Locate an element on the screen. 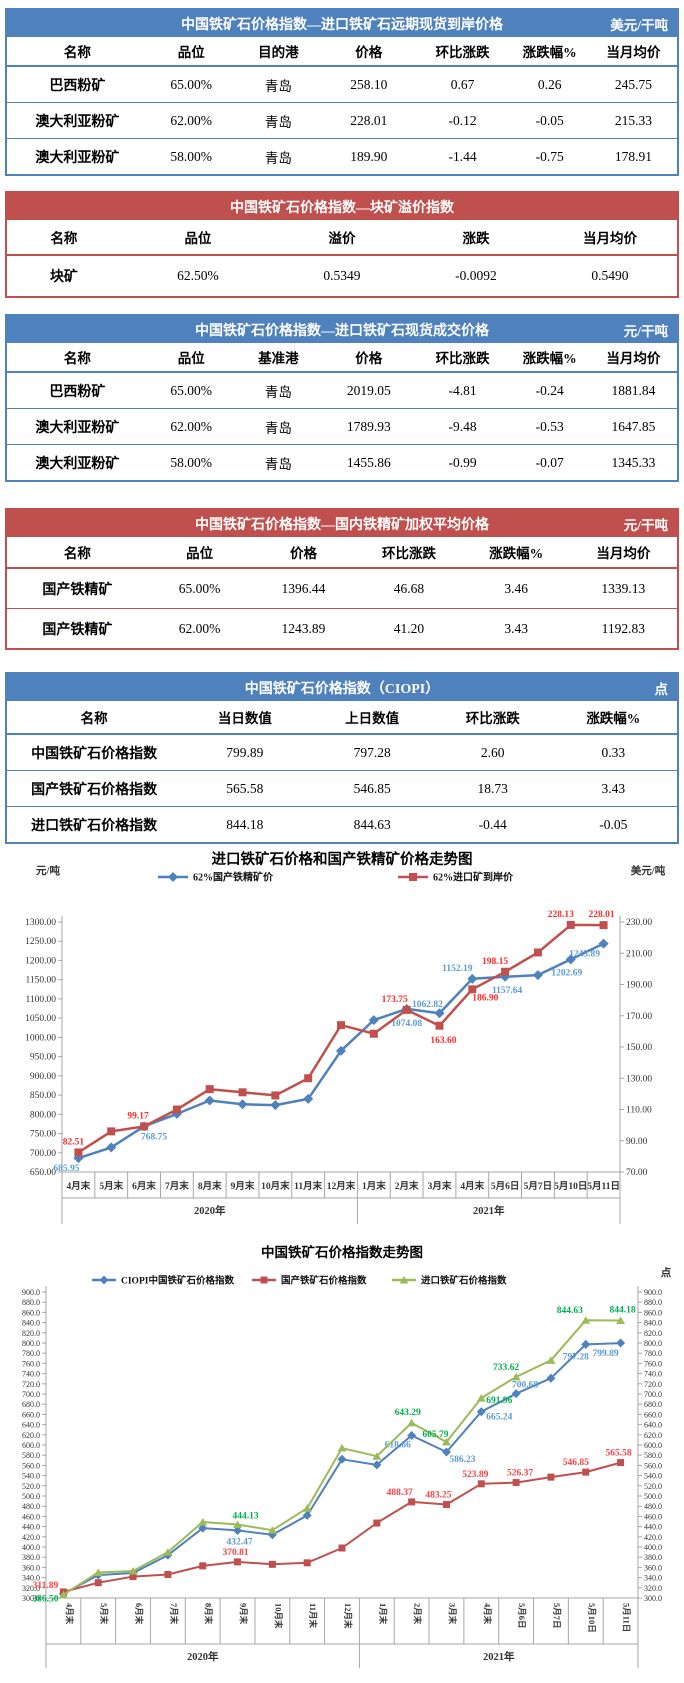 The height and width of the screenshot is (1683, 684). y-tick-label: 400.0 is located at coordinates (31, 1547).